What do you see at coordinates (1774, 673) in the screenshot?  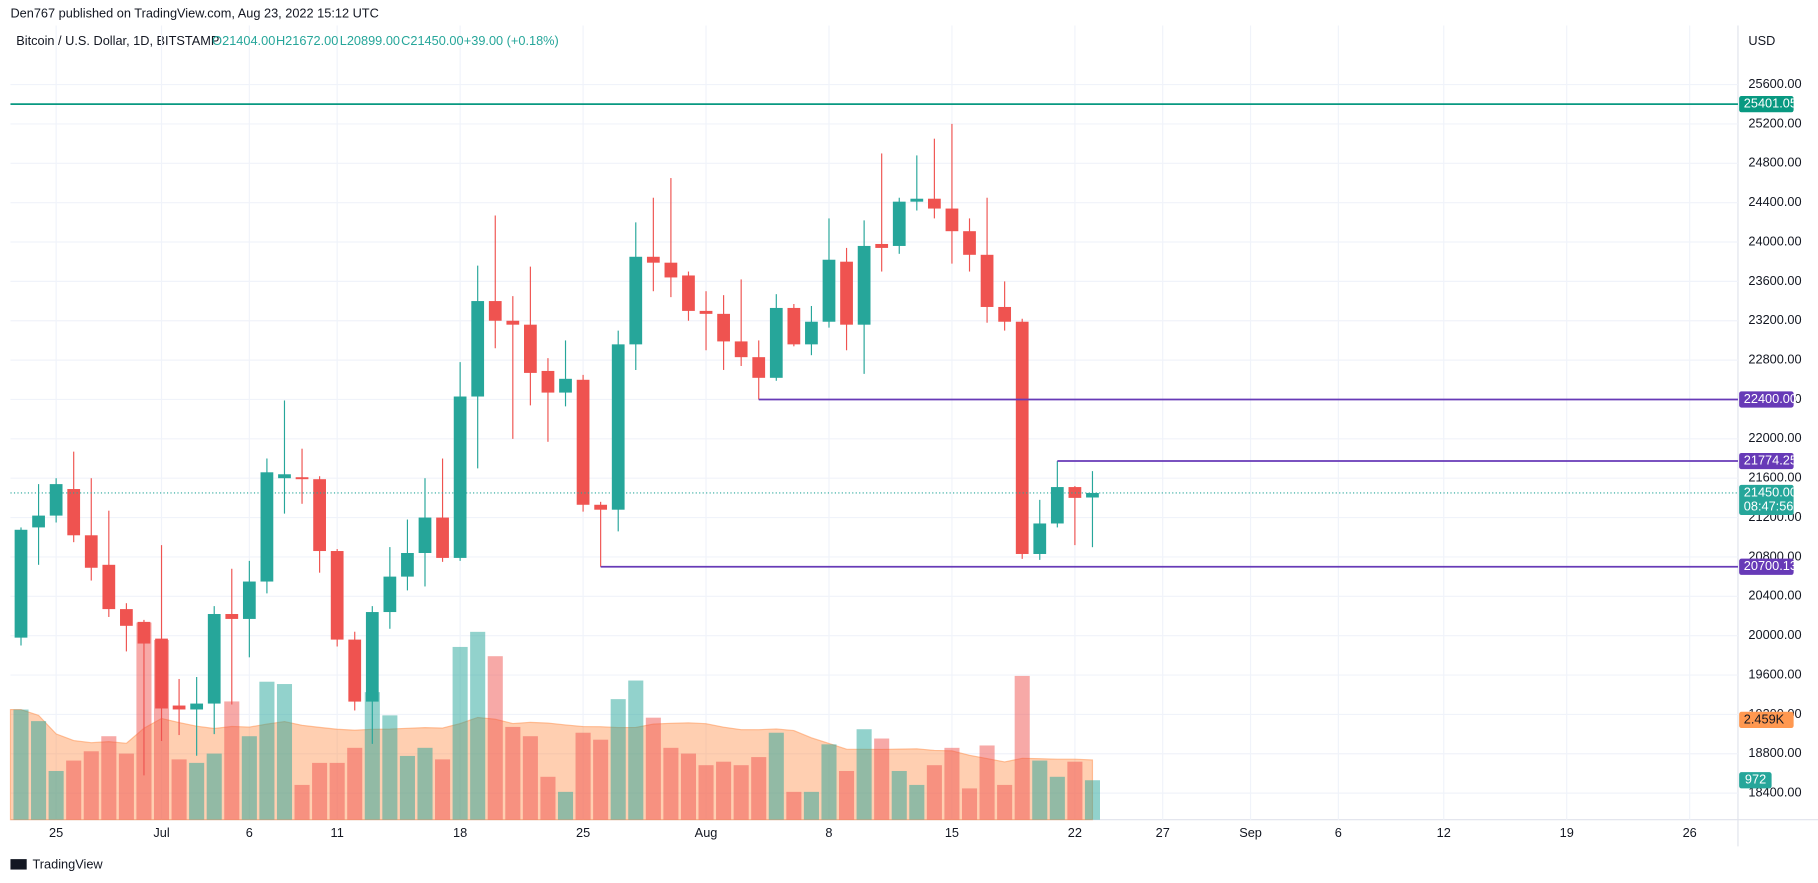 I see `y-tick-label: 19600.00` at bounding box center [1774, 673].